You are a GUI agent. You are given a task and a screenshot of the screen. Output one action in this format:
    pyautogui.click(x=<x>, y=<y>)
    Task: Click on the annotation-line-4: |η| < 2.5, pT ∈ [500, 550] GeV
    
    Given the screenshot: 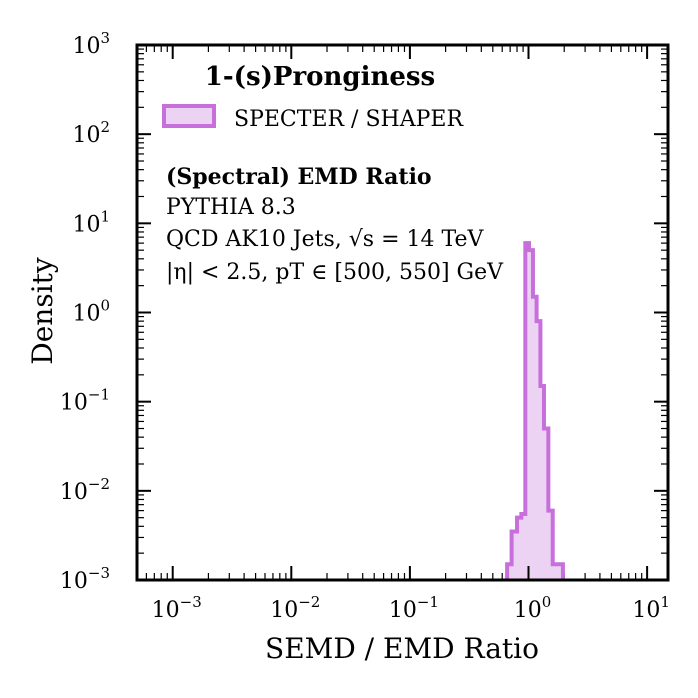 What is the action you would take?
    pyautogui.click(x=335, y=272)
    